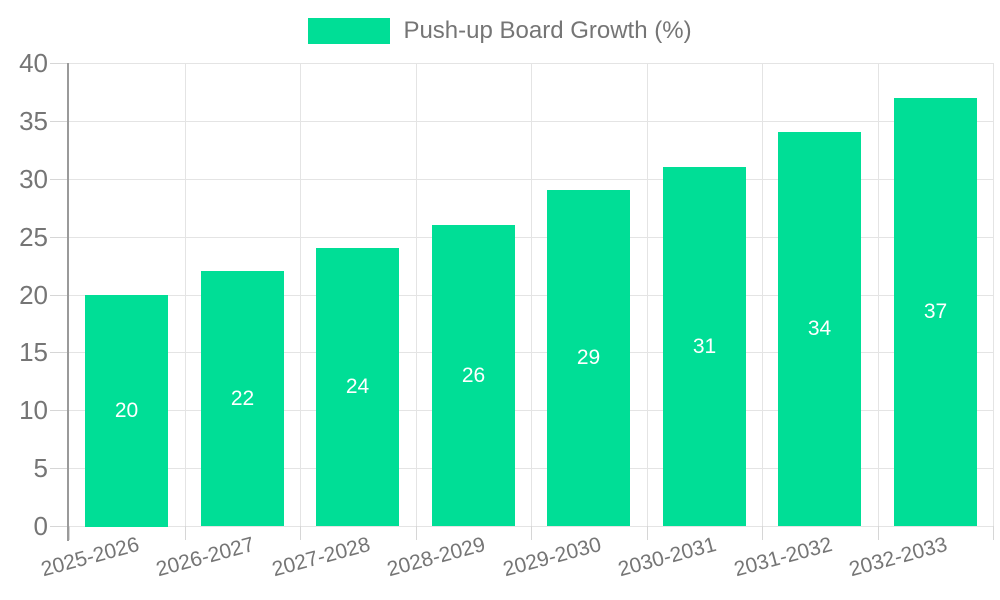 The image size is (1000, 600). I want to click on bar-2031-2032: 34, so click(819, 329).